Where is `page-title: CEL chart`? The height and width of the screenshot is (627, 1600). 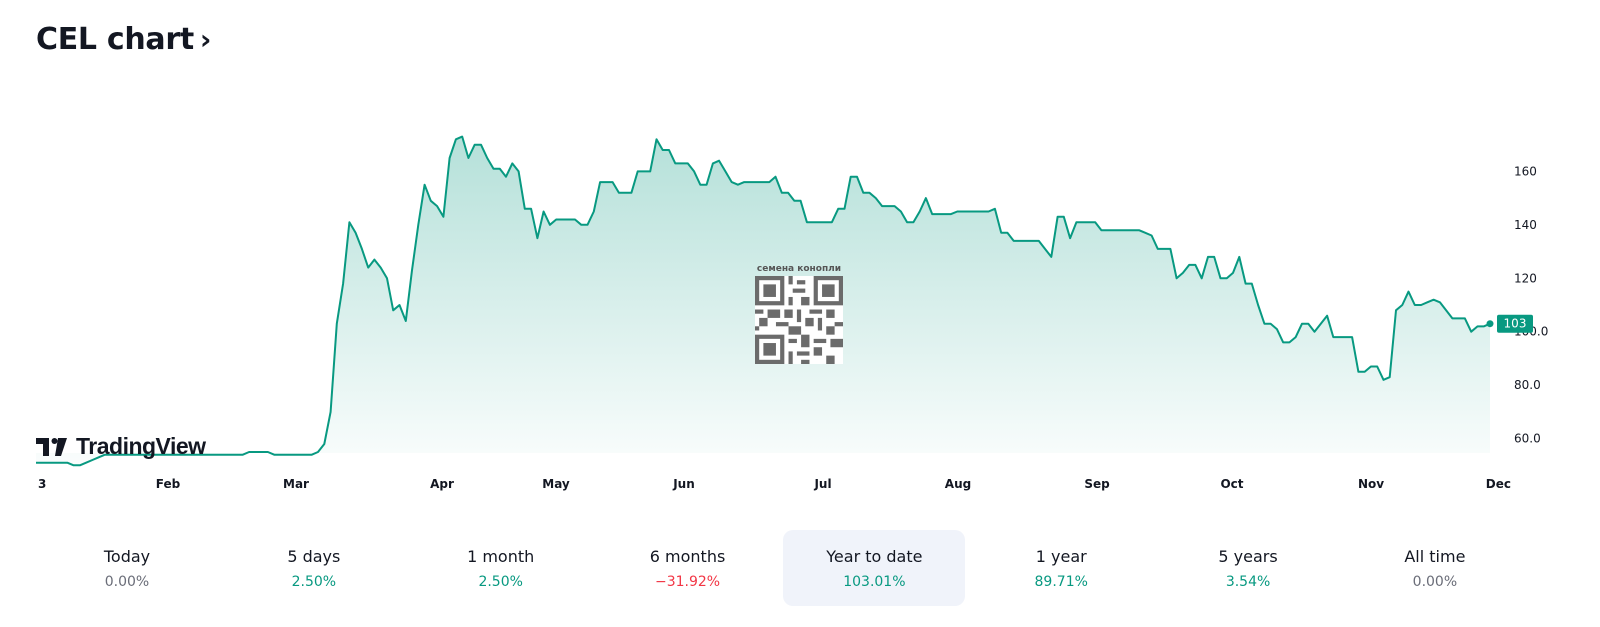
page-title: CEL chart is located at coordinates (115, 39).